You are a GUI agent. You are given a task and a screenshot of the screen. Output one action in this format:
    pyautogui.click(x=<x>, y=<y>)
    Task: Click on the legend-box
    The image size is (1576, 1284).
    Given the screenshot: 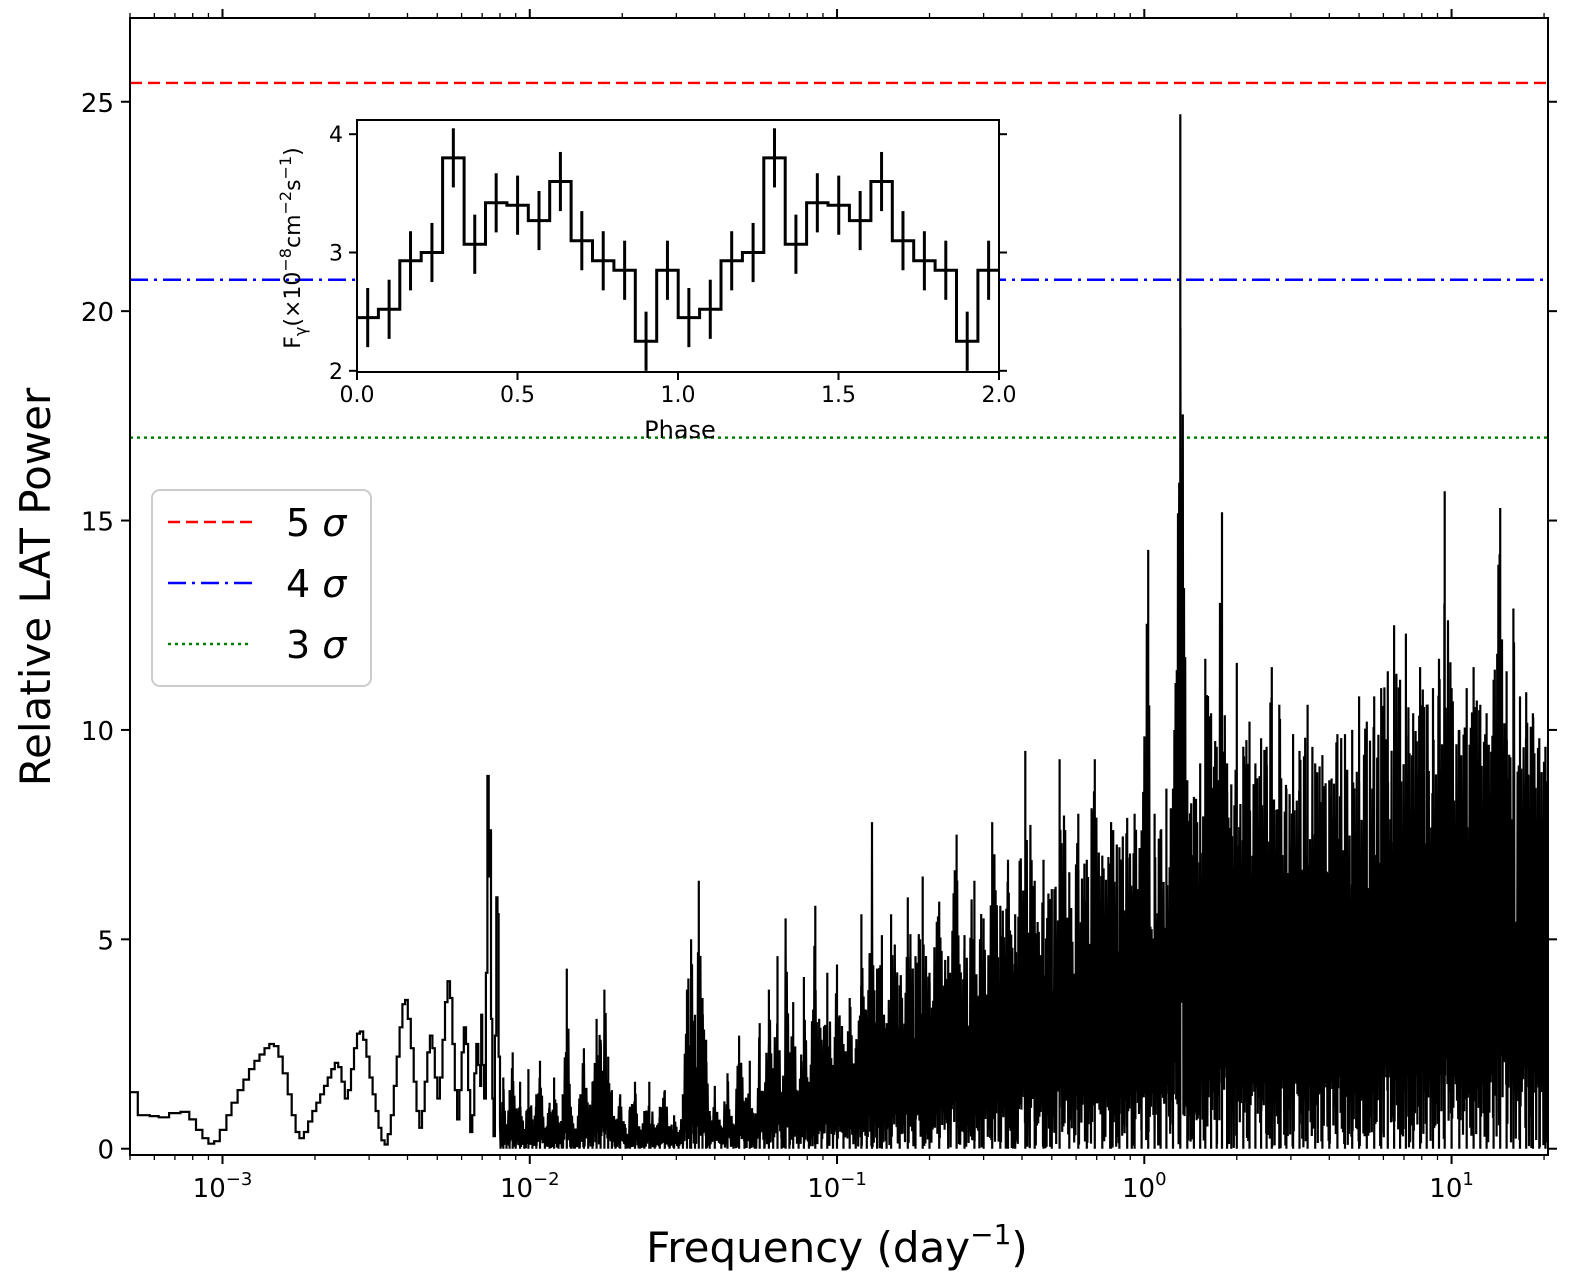 What is the action you would take?
    pyautogui.click(x=261, y=588)
    